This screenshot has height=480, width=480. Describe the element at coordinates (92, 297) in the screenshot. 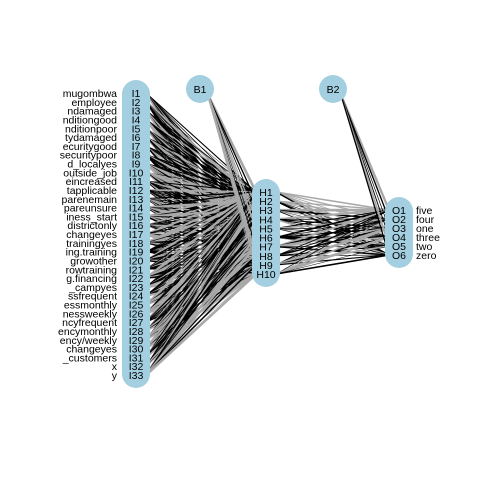

I see `input-variable-label: ssfrequent` at that location.